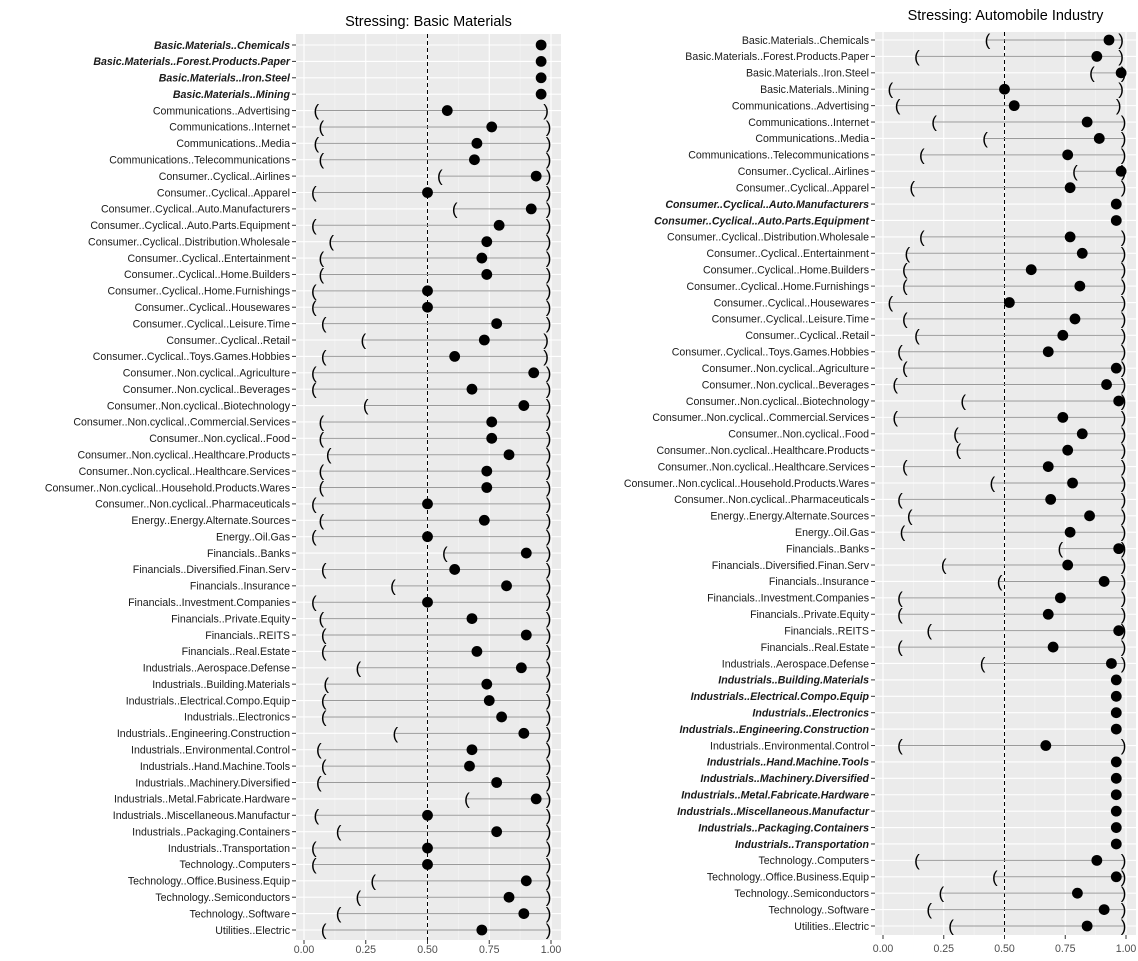  What do you see at coordinates (237, 718) in the screenshot?
I see `y-tick-label: Industrials..Electronics` at bounding box center [237, 718].